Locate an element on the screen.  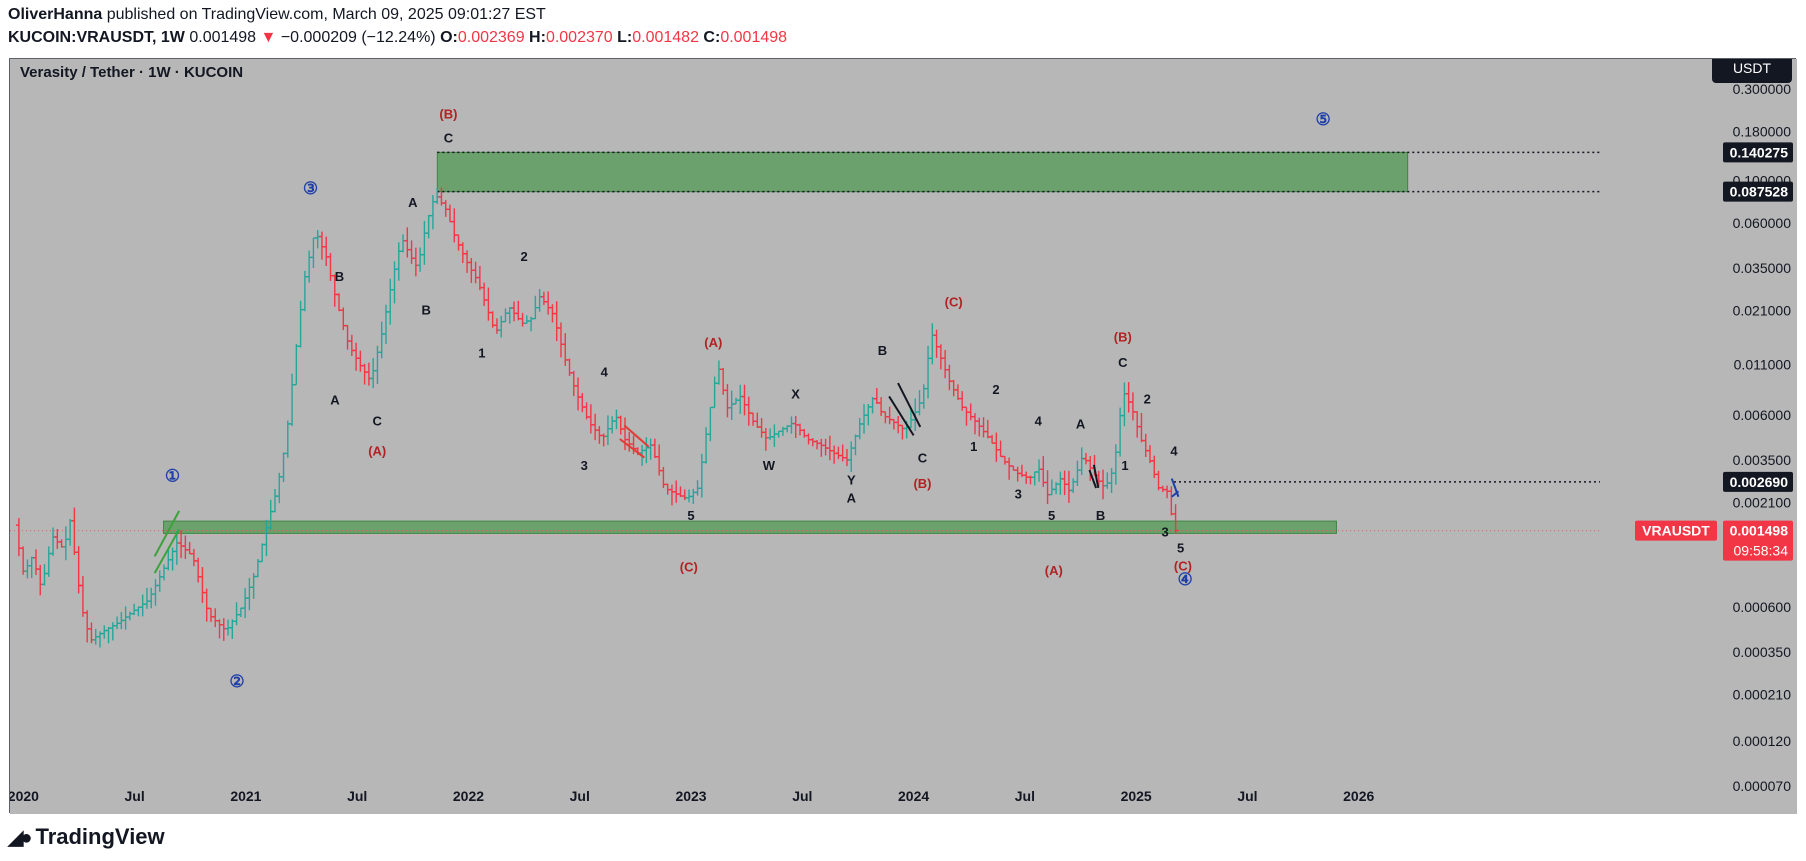
low-value: 0.001482 is located at coordinates (665, 37).